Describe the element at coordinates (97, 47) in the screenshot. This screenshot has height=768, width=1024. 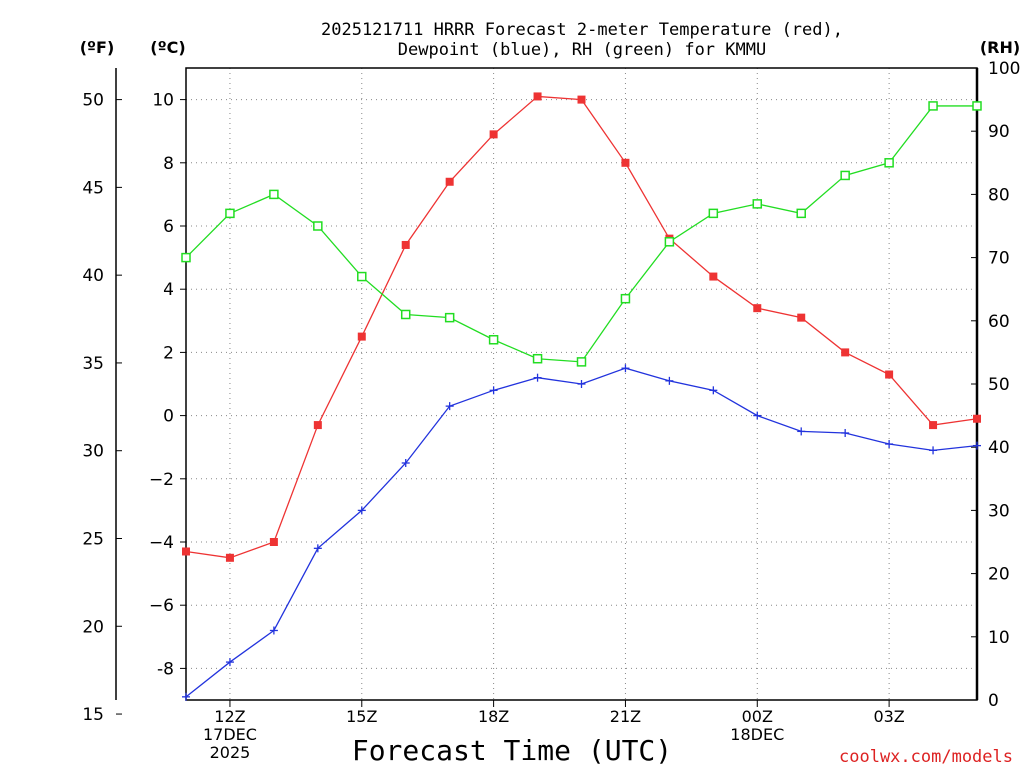
I see `fahrenheit-unit-label: (ºF)` at that location.